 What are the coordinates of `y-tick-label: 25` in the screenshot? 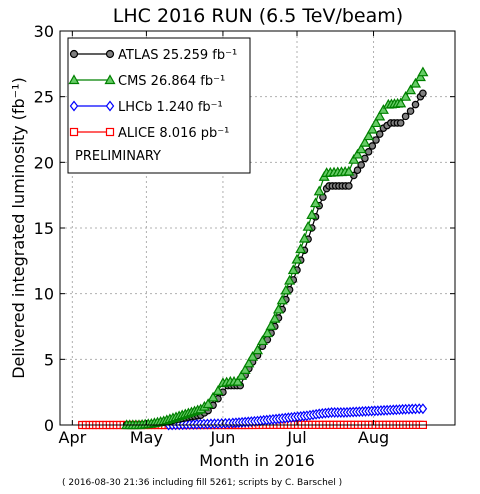 It's located at (44, 97).